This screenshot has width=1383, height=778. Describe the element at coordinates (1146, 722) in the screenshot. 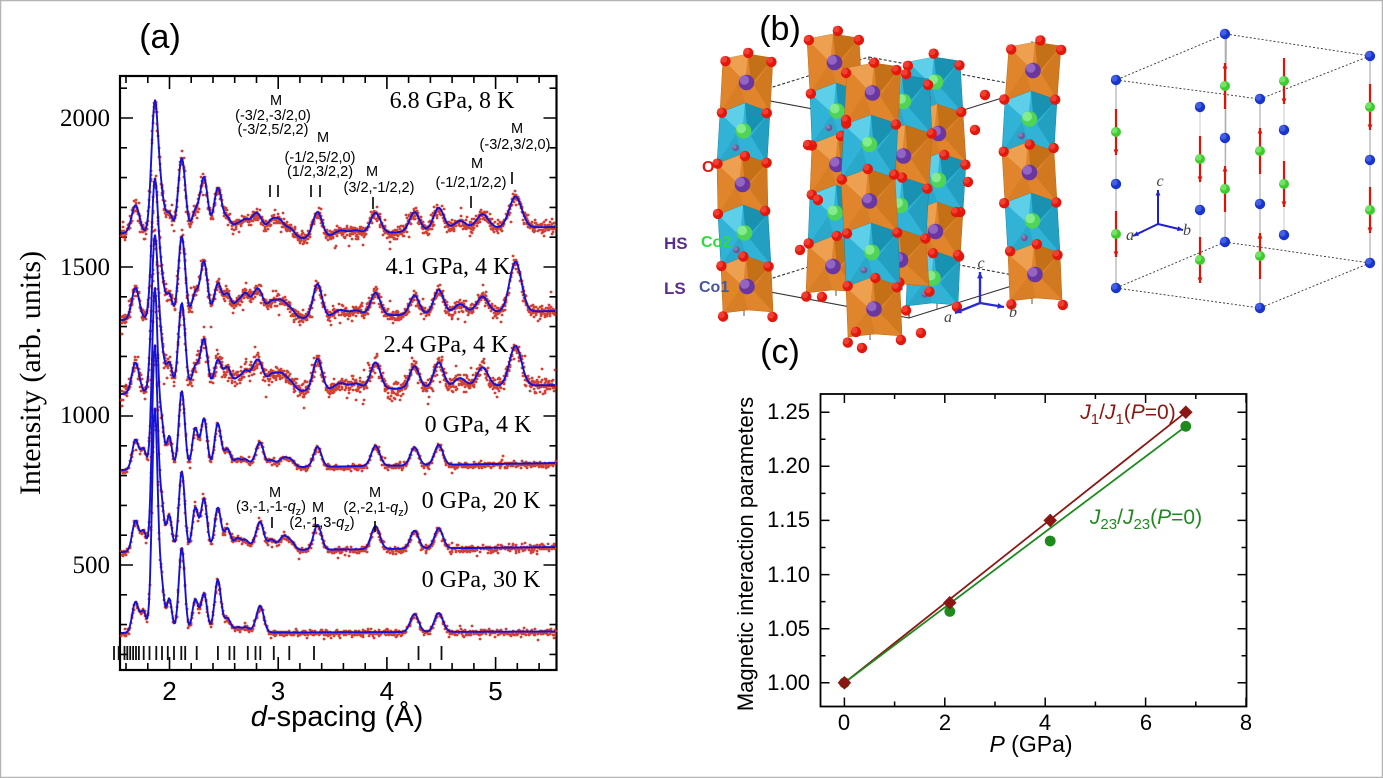

I see `svg-text: 6` at that location.